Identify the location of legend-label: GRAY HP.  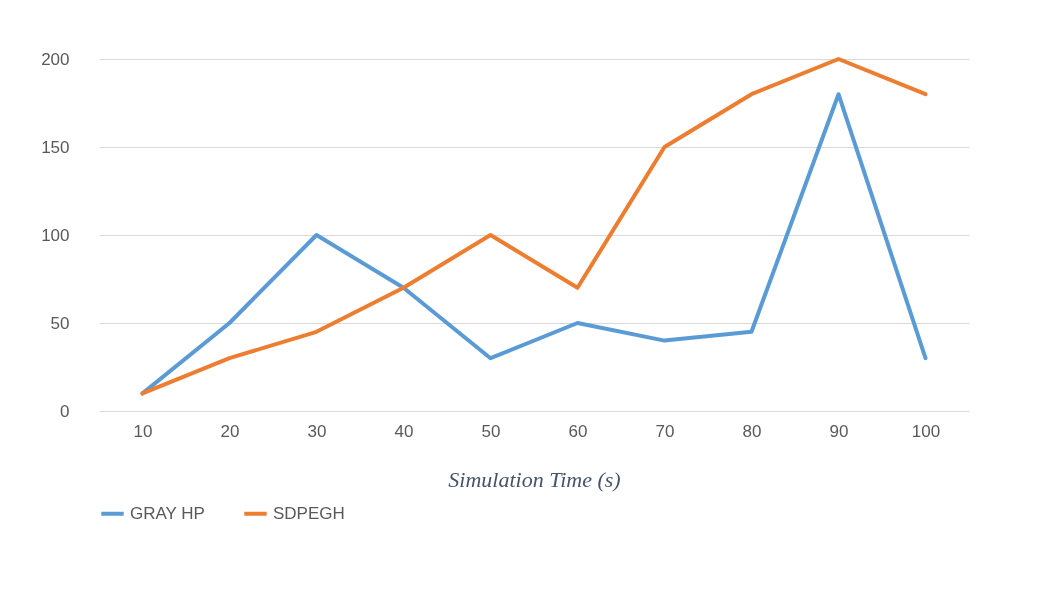
(167, 513).